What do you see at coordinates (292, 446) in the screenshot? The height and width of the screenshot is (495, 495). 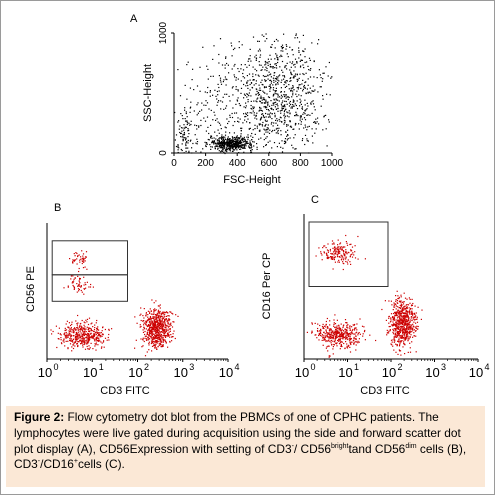 I see `caption-sup-1: -` at bounding box center [292, 446].